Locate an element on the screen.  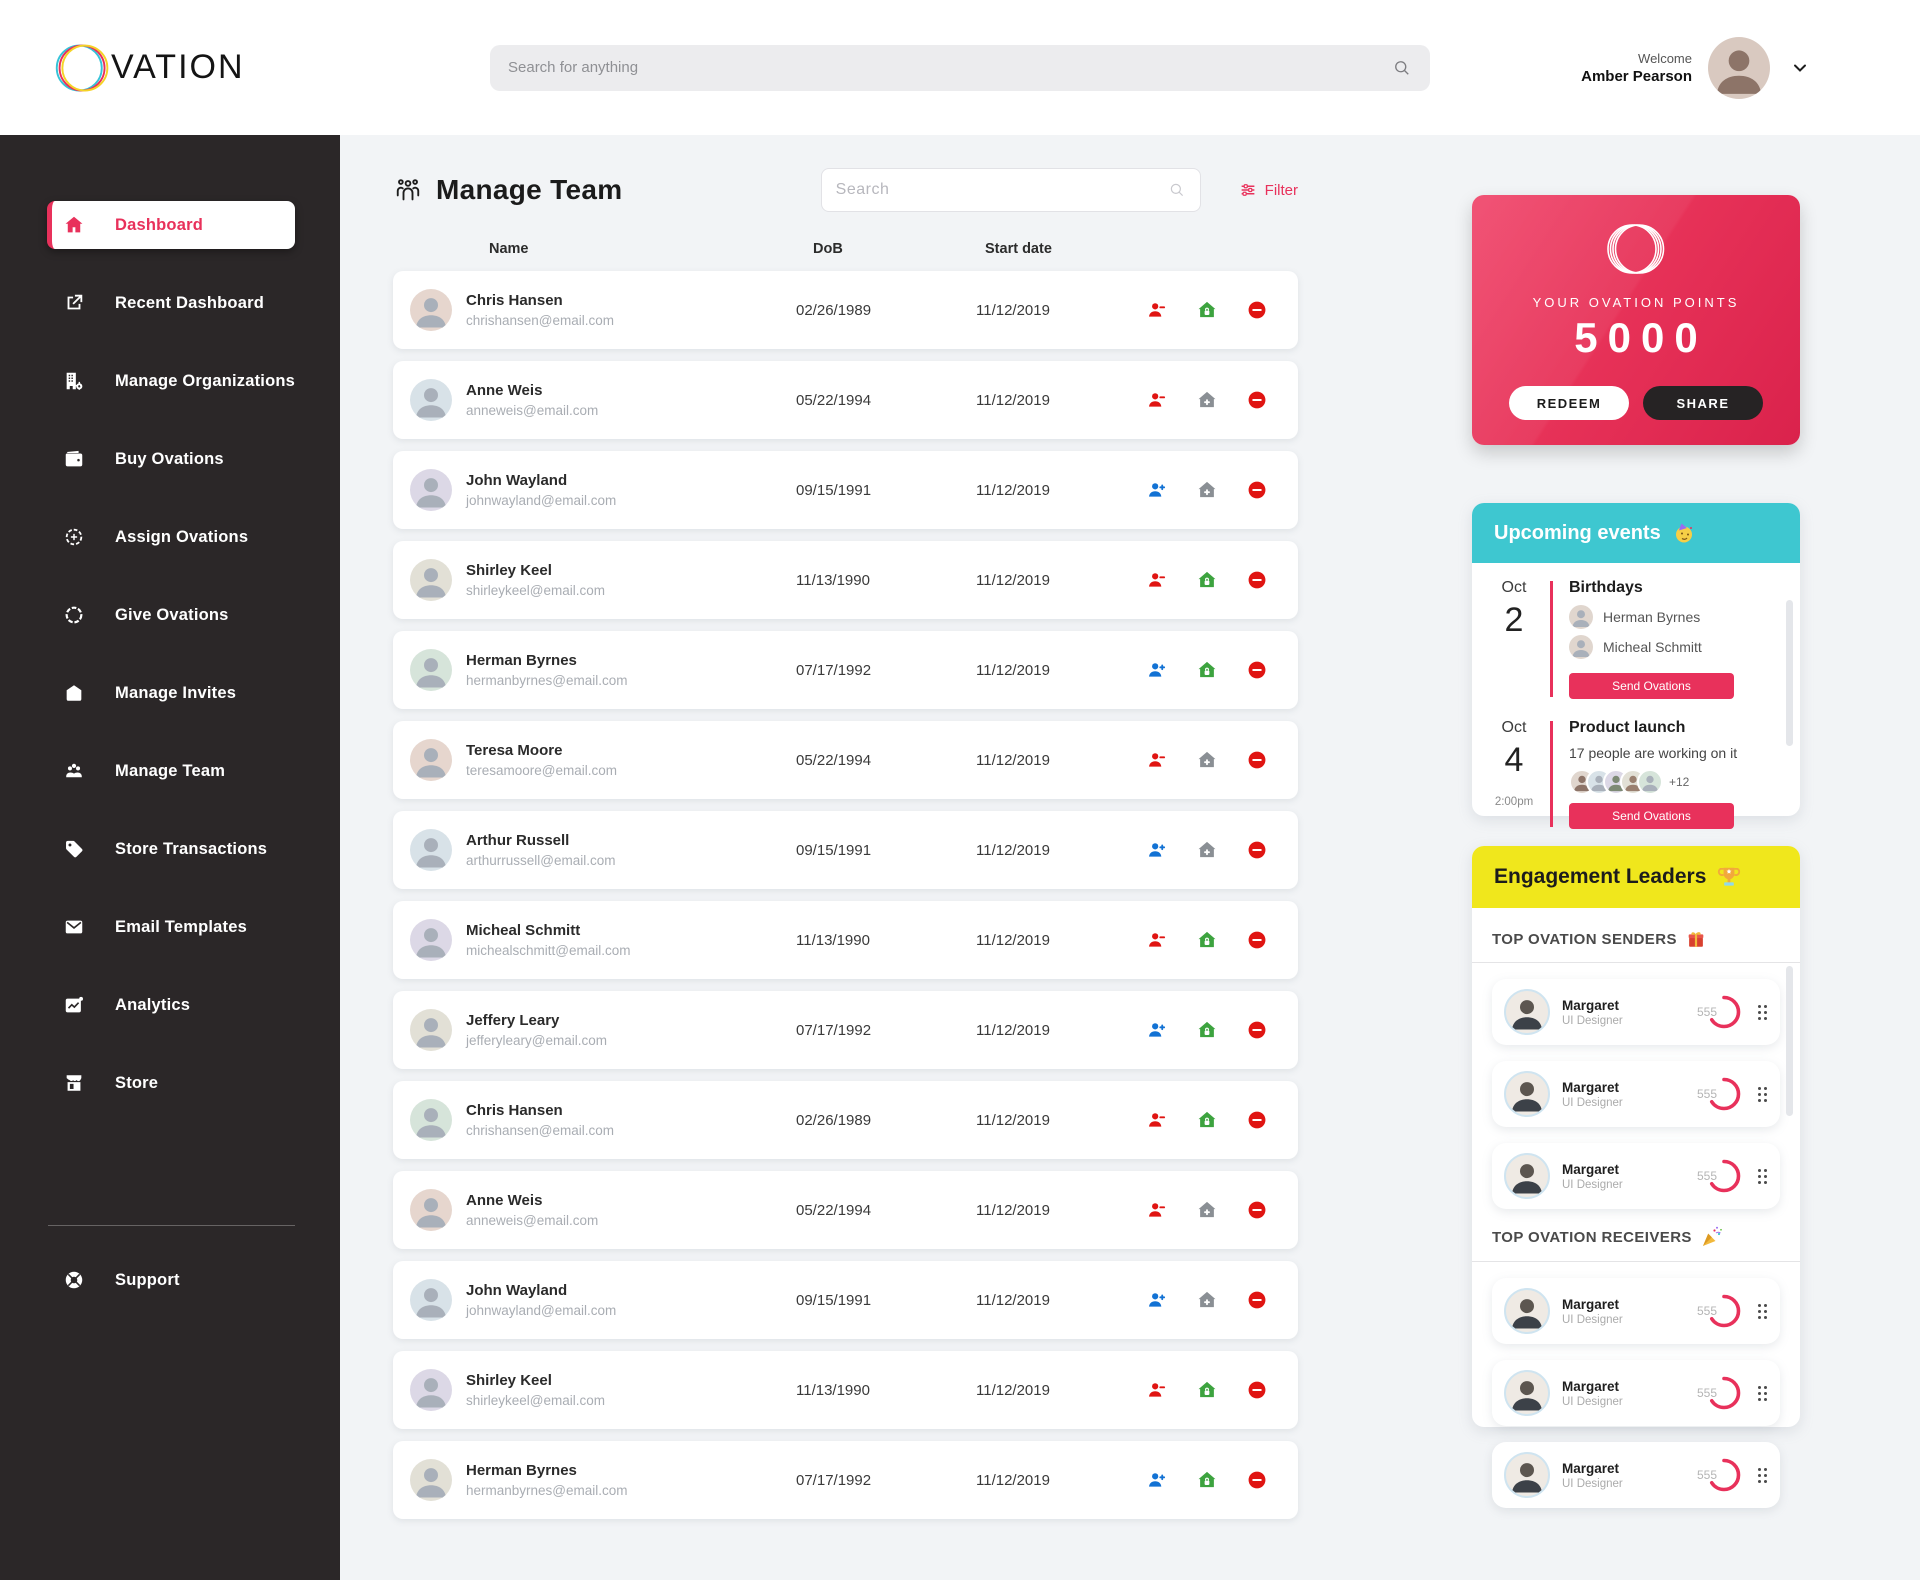
user-menu: Welcome Amber Pearson is located at coordinates (1695, 67).